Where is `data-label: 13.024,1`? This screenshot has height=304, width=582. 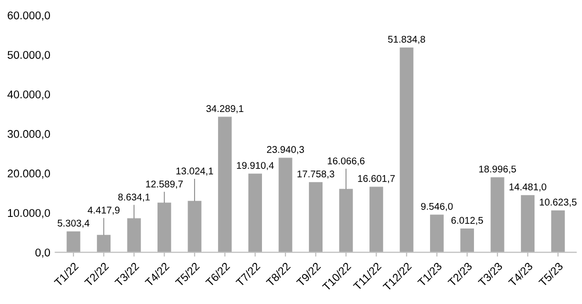 data-label: 13.024,1 is located at coordinates (195, 172).